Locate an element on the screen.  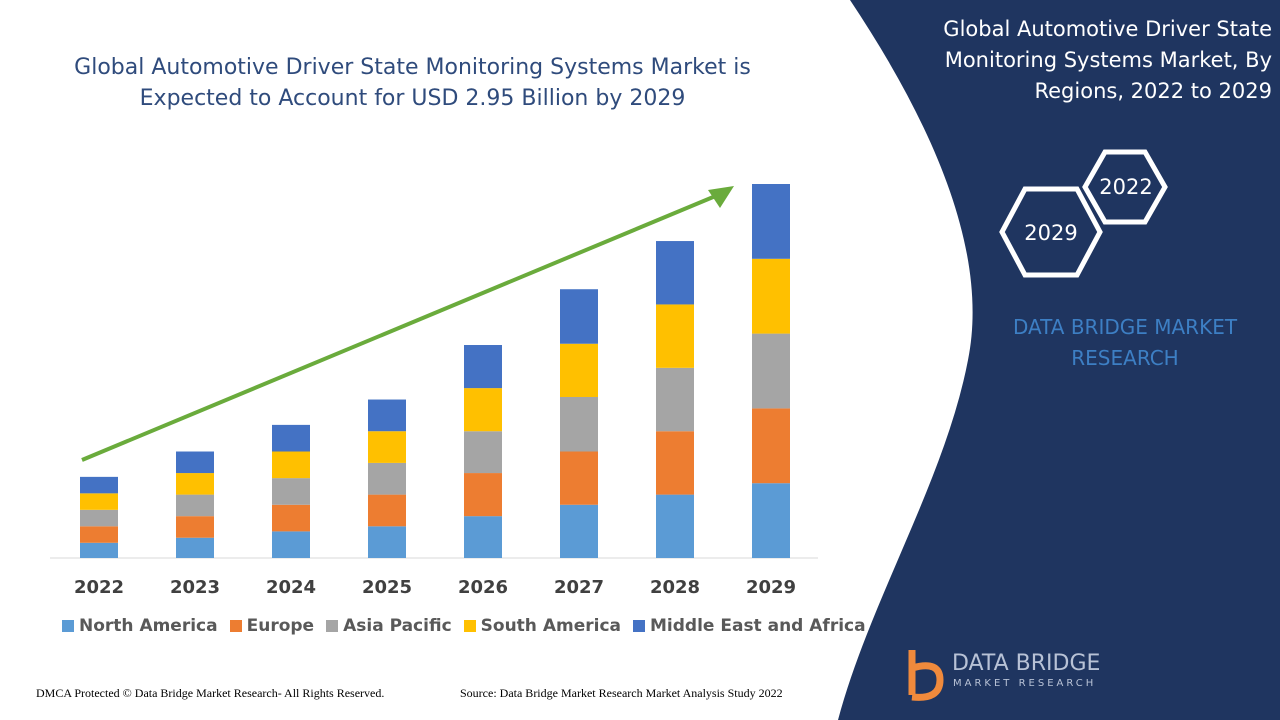
x-tick-label: 2024 is located at coordinates (291, 587).